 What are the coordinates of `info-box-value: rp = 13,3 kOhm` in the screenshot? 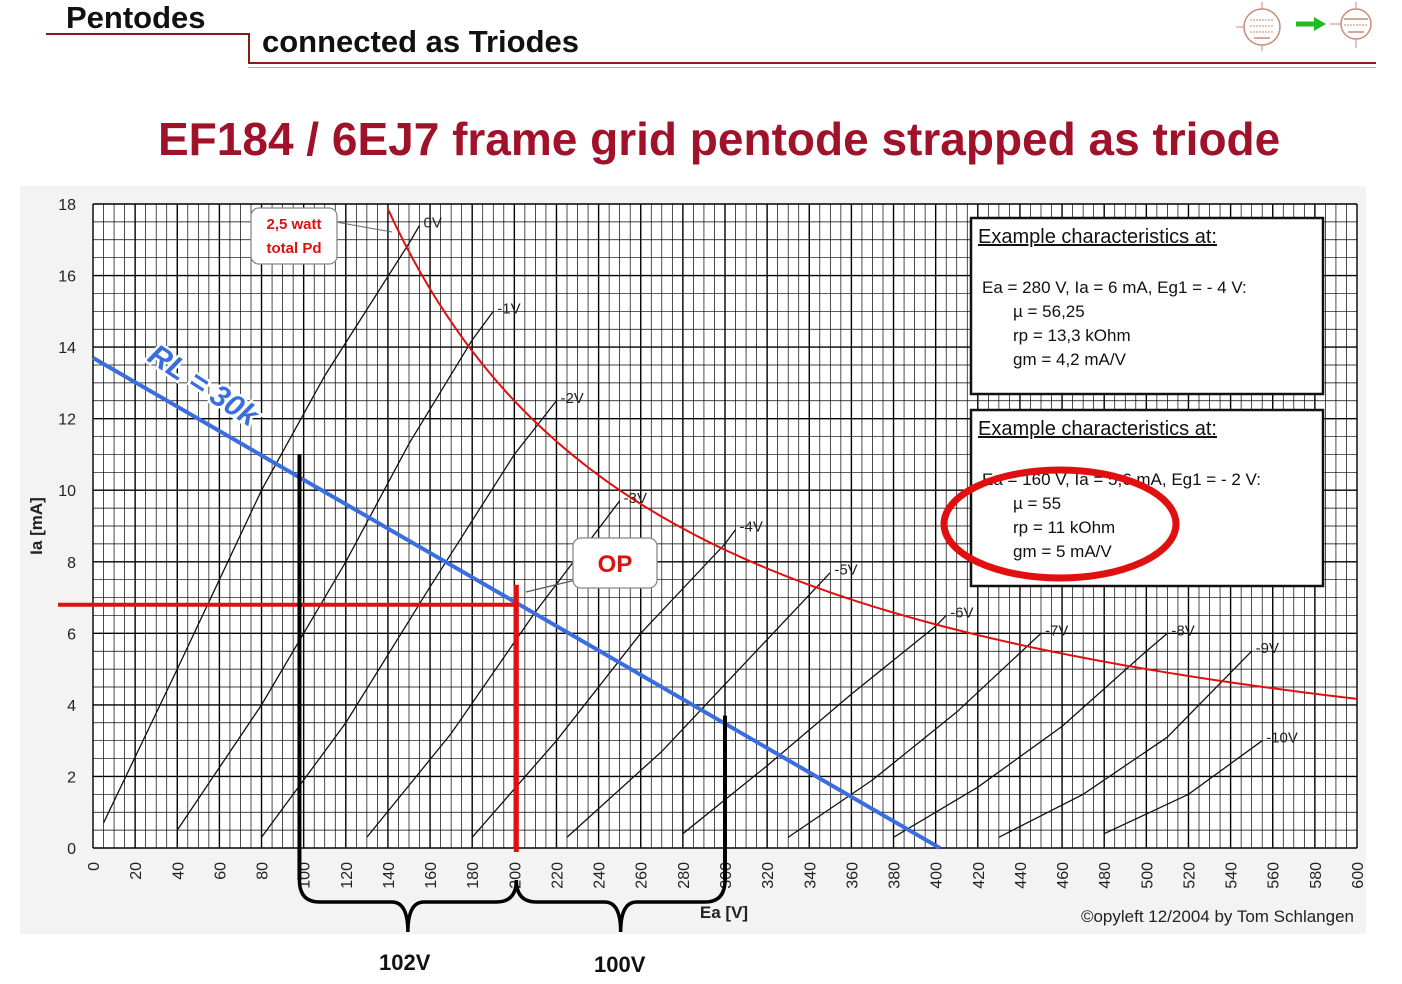 It's located at (1072, 335).